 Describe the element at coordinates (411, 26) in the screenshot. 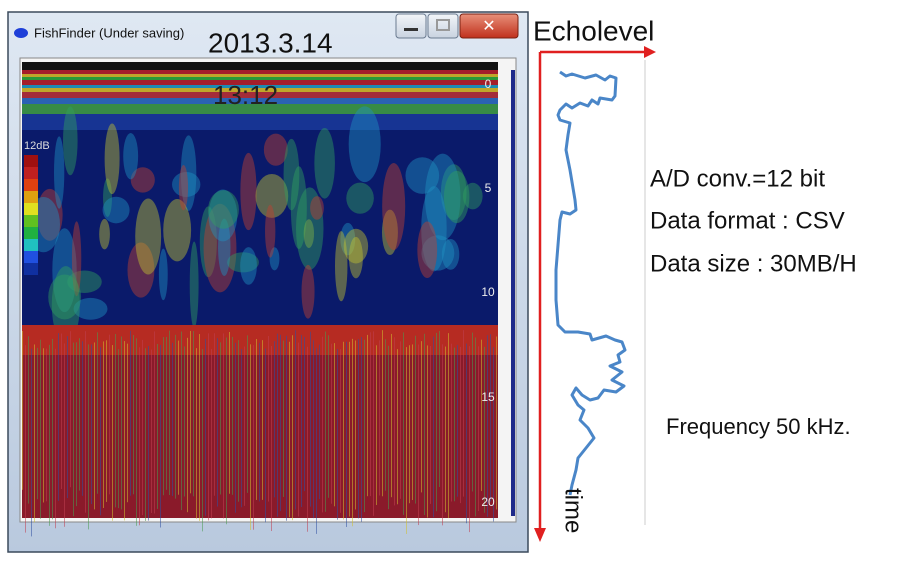

I see `minimize-button` at that location.